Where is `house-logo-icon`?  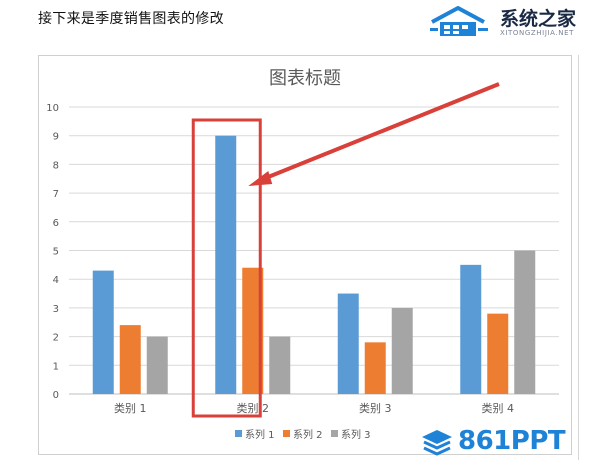 house-logo-icon is located at coordinates (459, 21).